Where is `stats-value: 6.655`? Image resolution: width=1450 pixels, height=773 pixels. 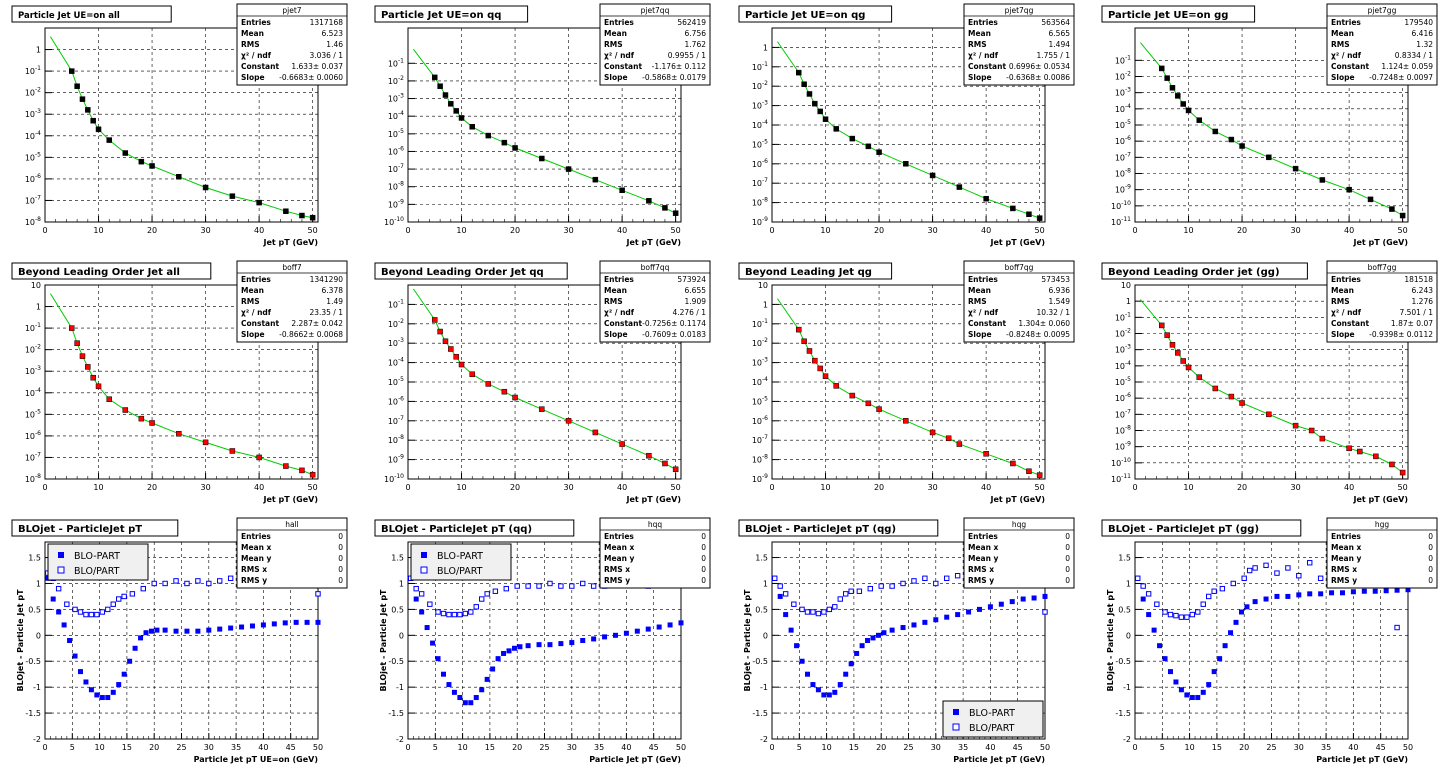
stats-value: 6.655 is located at coordinates (696, 290).